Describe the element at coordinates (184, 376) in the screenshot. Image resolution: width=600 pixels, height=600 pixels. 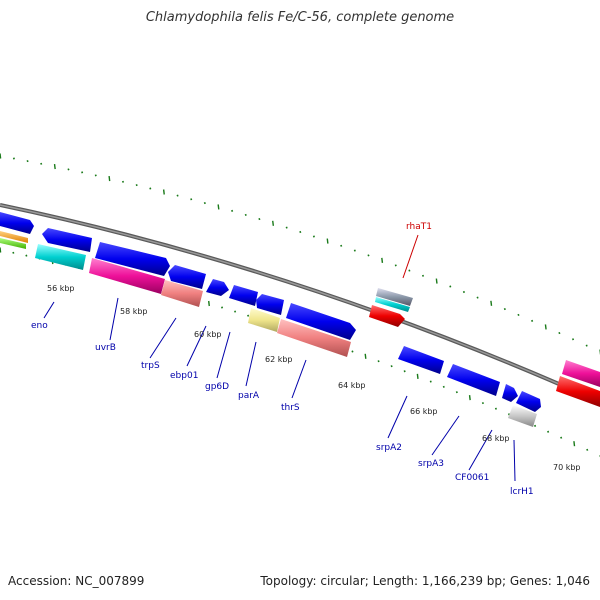
I see `gene-label-ebp01: ebp01` at that location.